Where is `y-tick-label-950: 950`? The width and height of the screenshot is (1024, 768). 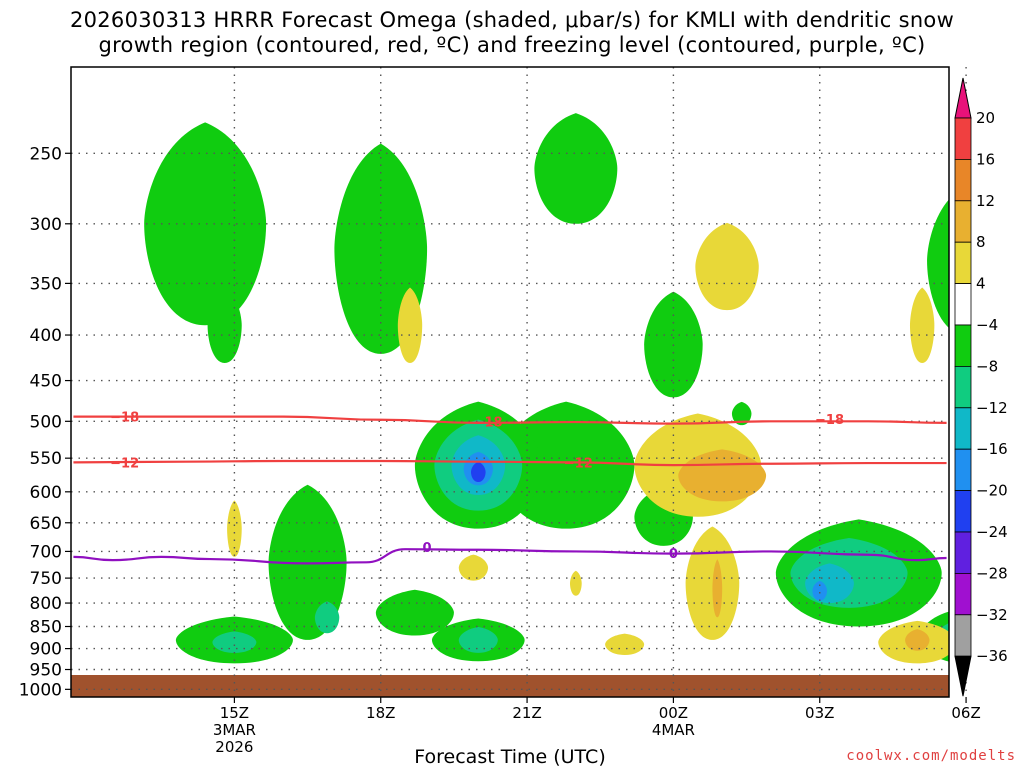
y-tick-label-950: 950 is located at coordinates (46, 671).